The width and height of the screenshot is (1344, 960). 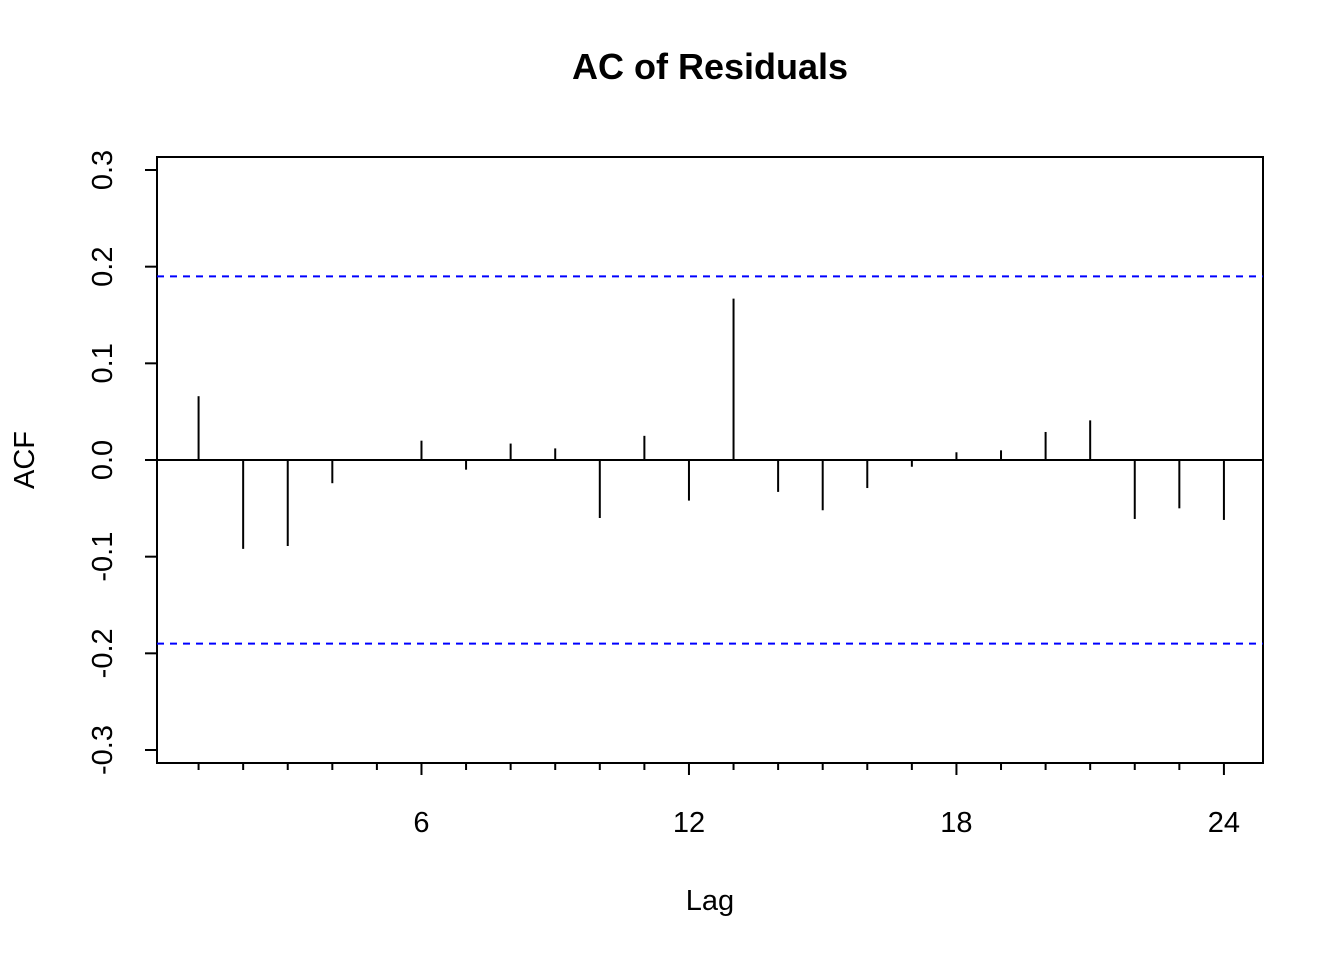 What do you see at coordinates (122, 462) in the screenshot?
I see `y-axis: -0.3 -0.2 -0.1 0.0 0.1 0.2 0.3` at bounding box center [122, 462].